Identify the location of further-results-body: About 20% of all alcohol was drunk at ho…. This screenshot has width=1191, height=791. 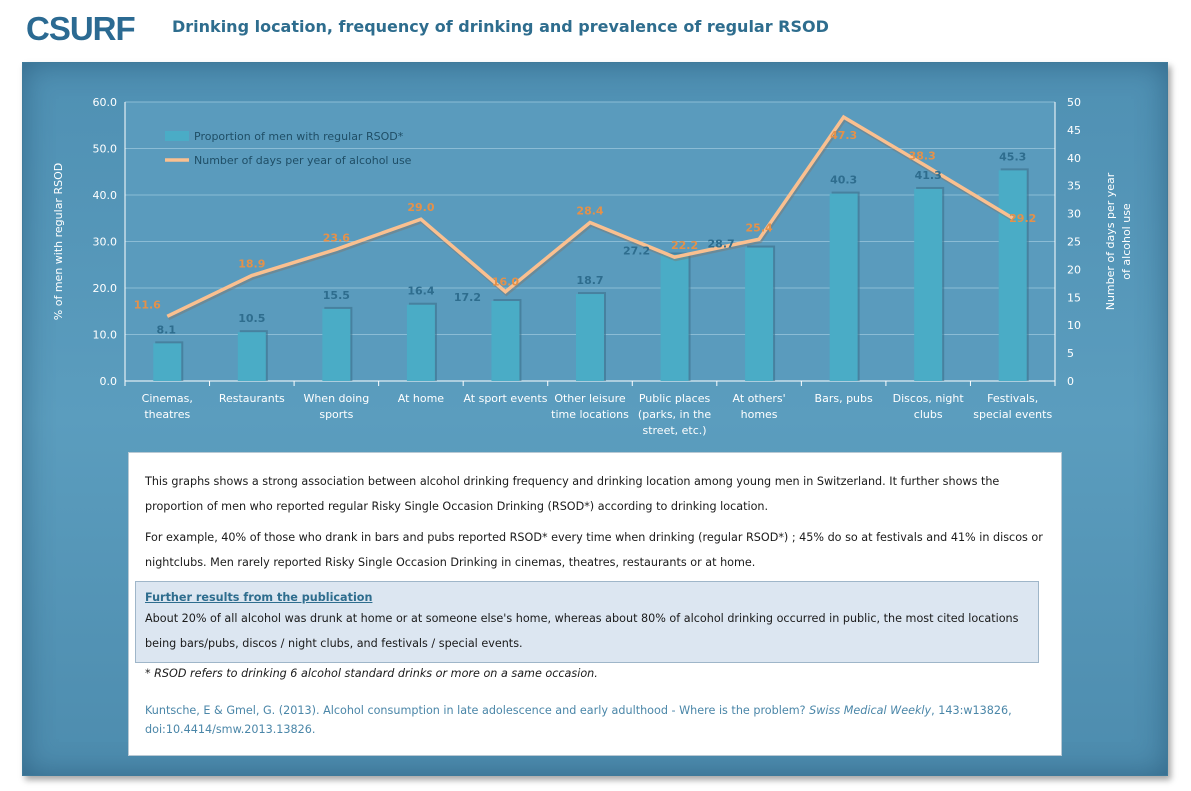
(582, 631).